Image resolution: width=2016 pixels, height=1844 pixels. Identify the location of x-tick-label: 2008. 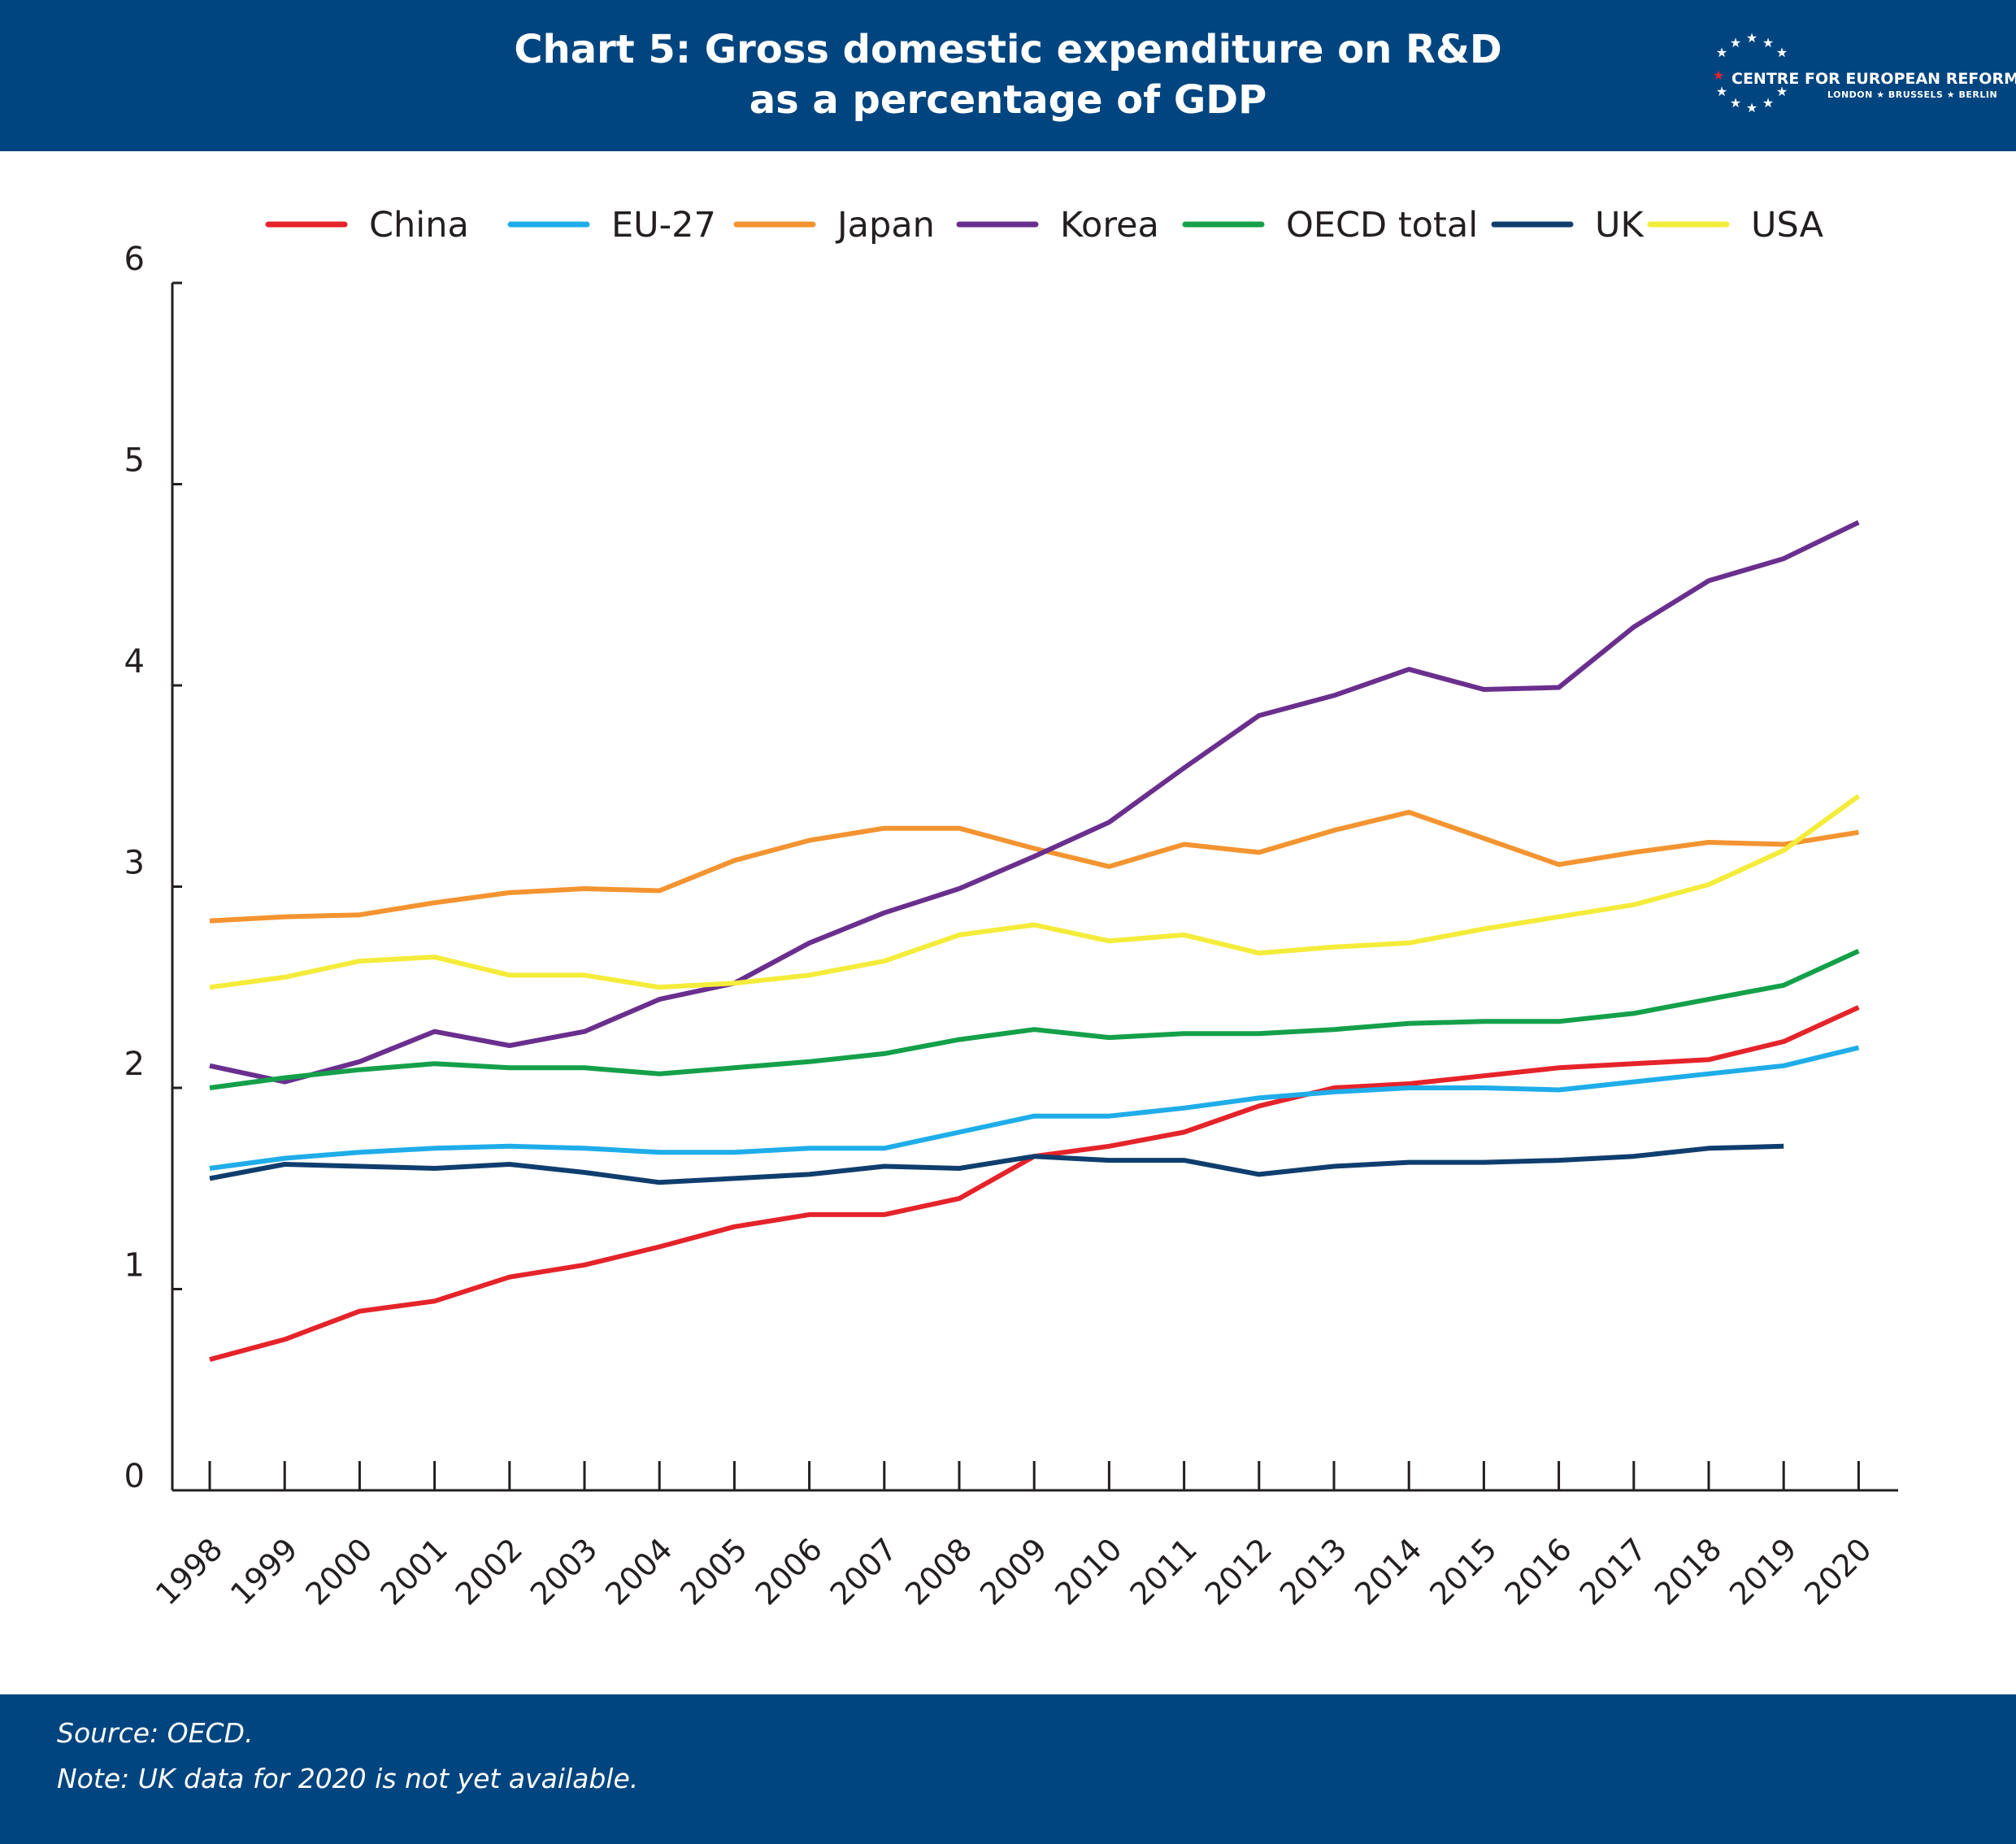
(939, 1571).